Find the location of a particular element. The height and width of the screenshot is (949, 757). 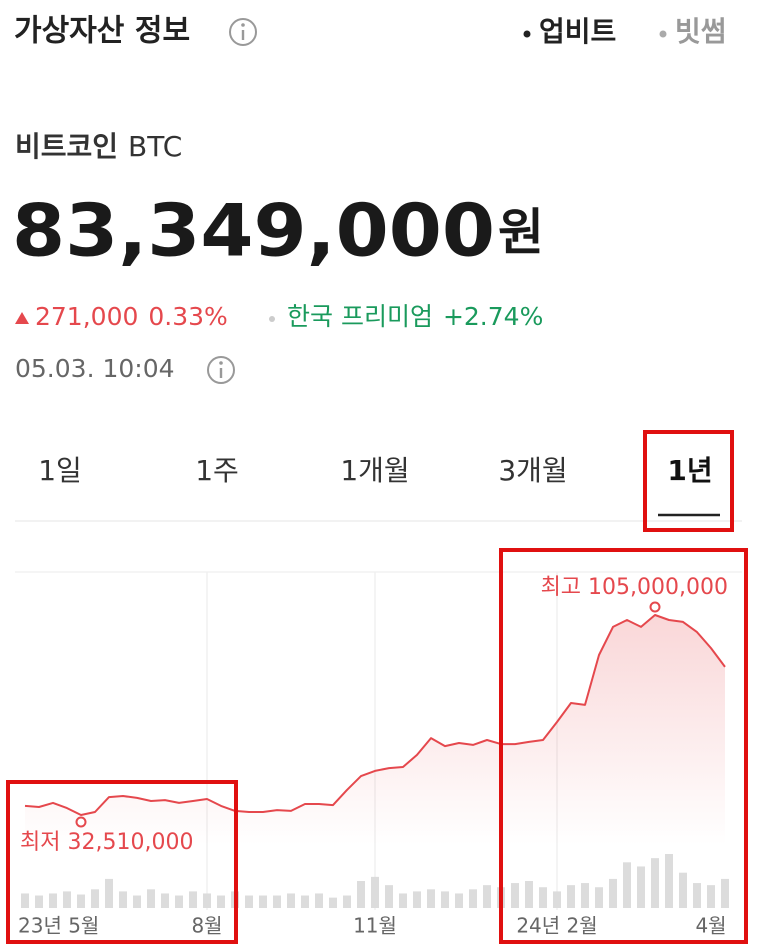

asset-name-text: 비트코인 is located at coordinates (66, 146).